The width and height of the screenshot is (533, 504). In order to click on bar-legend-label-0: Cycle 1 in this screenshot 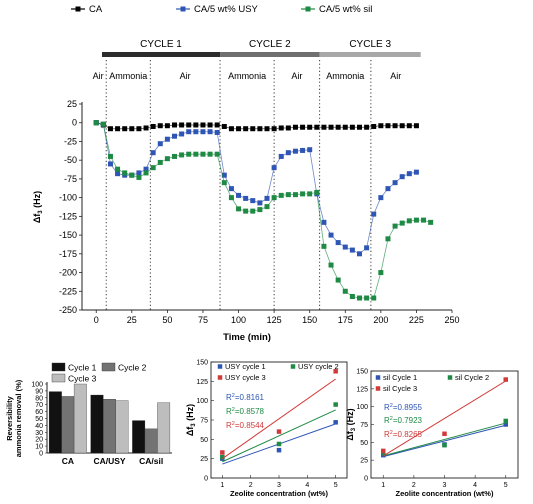, I will do `click(82, 368)`.